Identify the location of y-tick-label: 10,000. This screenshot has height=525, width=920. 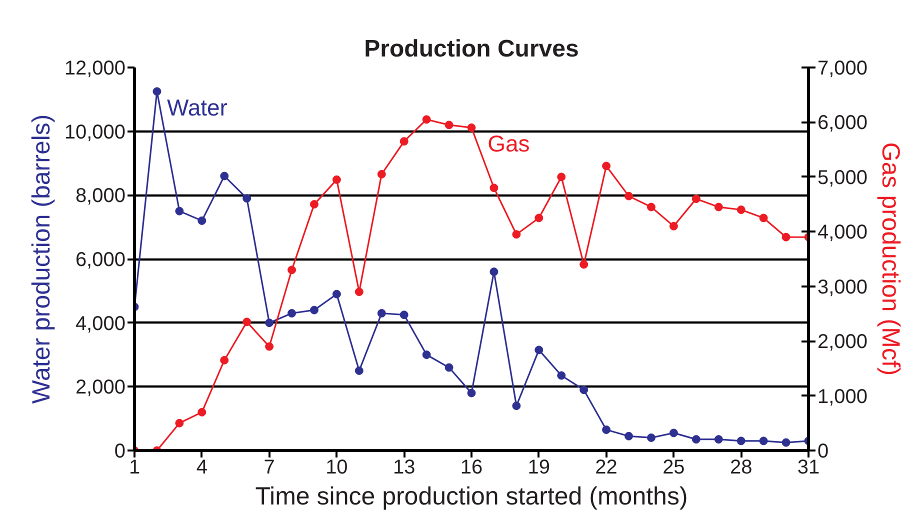
(95, 132).